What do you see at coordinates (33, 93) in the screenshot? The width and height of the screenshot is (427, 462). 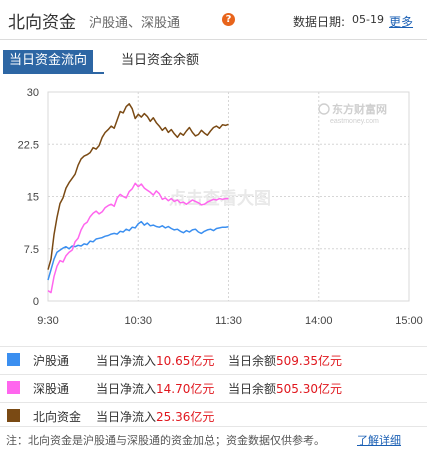 I see `y-tick-label: 30` at bounding box center [33, 93].